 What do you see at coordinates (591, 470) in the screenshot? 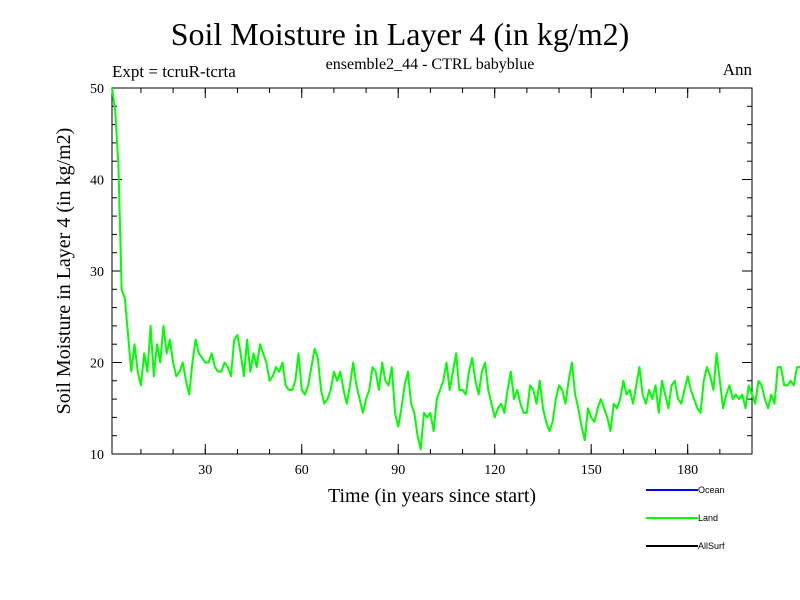
I see `x-tick-label: 150` at bounding box center [591, 470].